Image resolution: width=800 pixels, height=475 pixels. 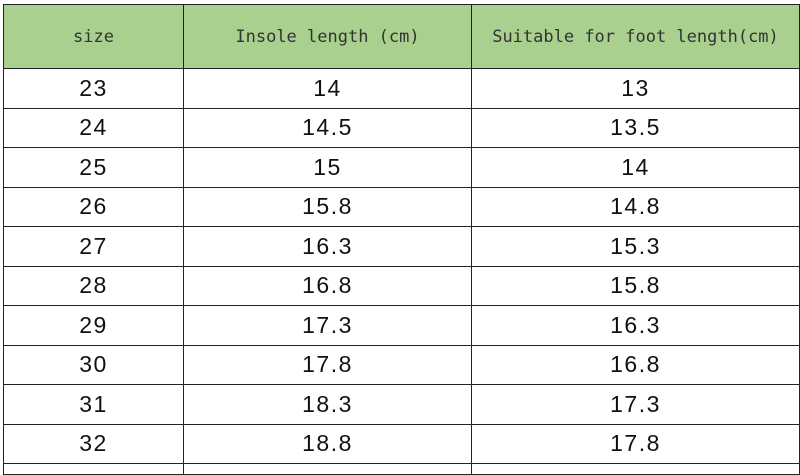 I want to click on table-row: 24 14.5 13.5, so click(x=401, y=127).